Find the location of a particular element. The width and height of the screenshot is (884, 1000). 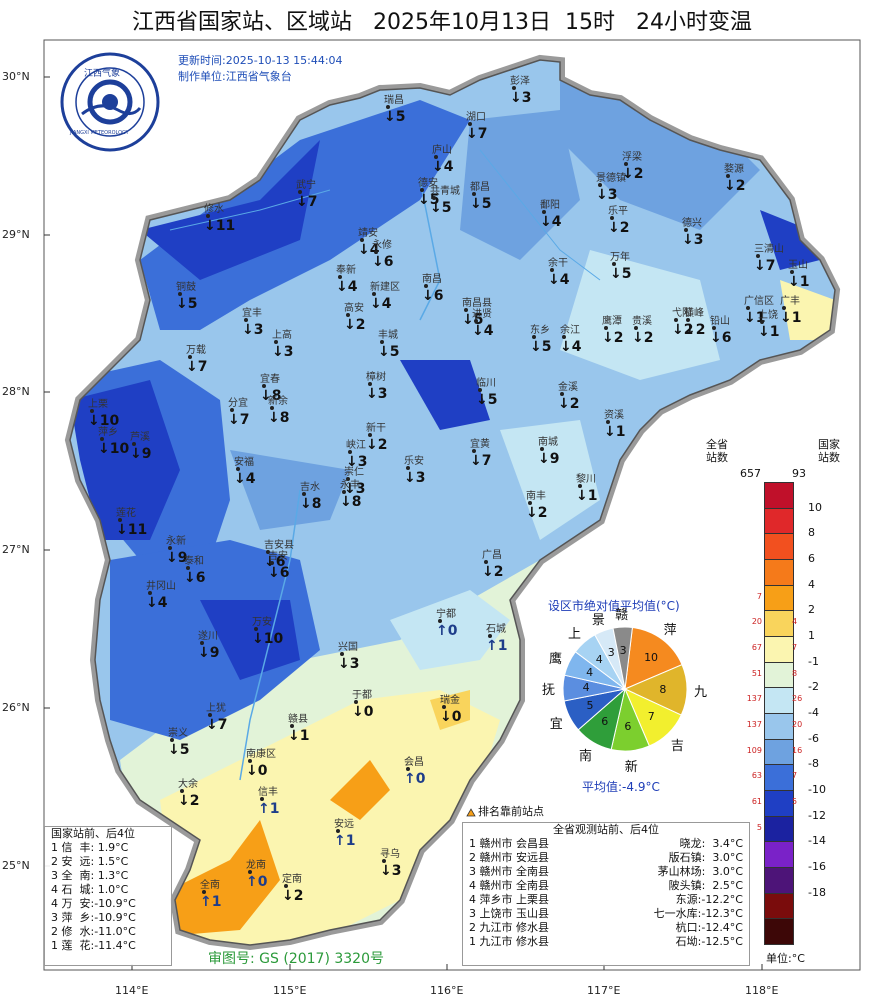

colorbar-tick: -12 is located at coordinates (817, 815).